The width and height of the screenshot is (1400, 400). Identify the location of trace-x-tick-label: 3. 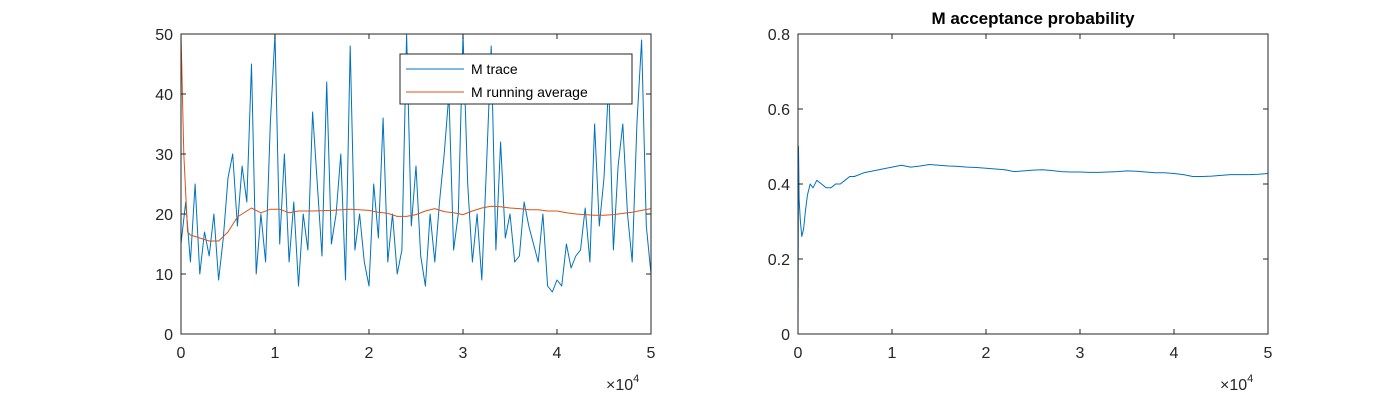
(463, 353).